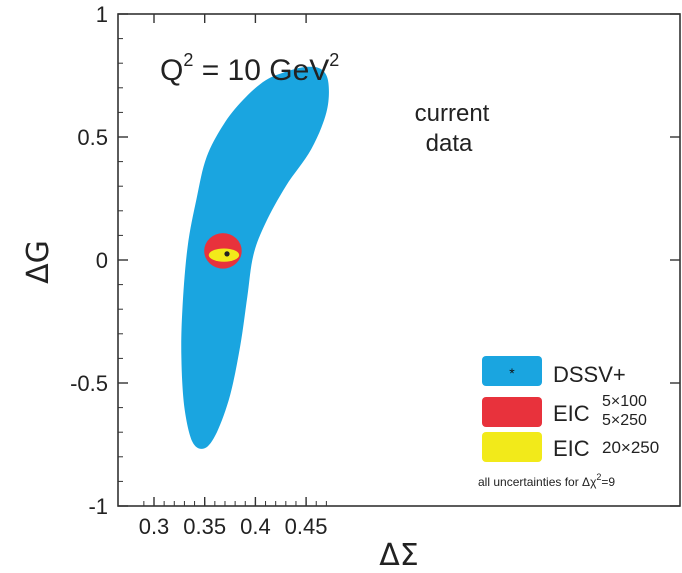 This screenshot has width=682, height=573. Describe the element at coordinates (255, 526) in the screenshot. I see `x-tick-label: 0.4` at that location.